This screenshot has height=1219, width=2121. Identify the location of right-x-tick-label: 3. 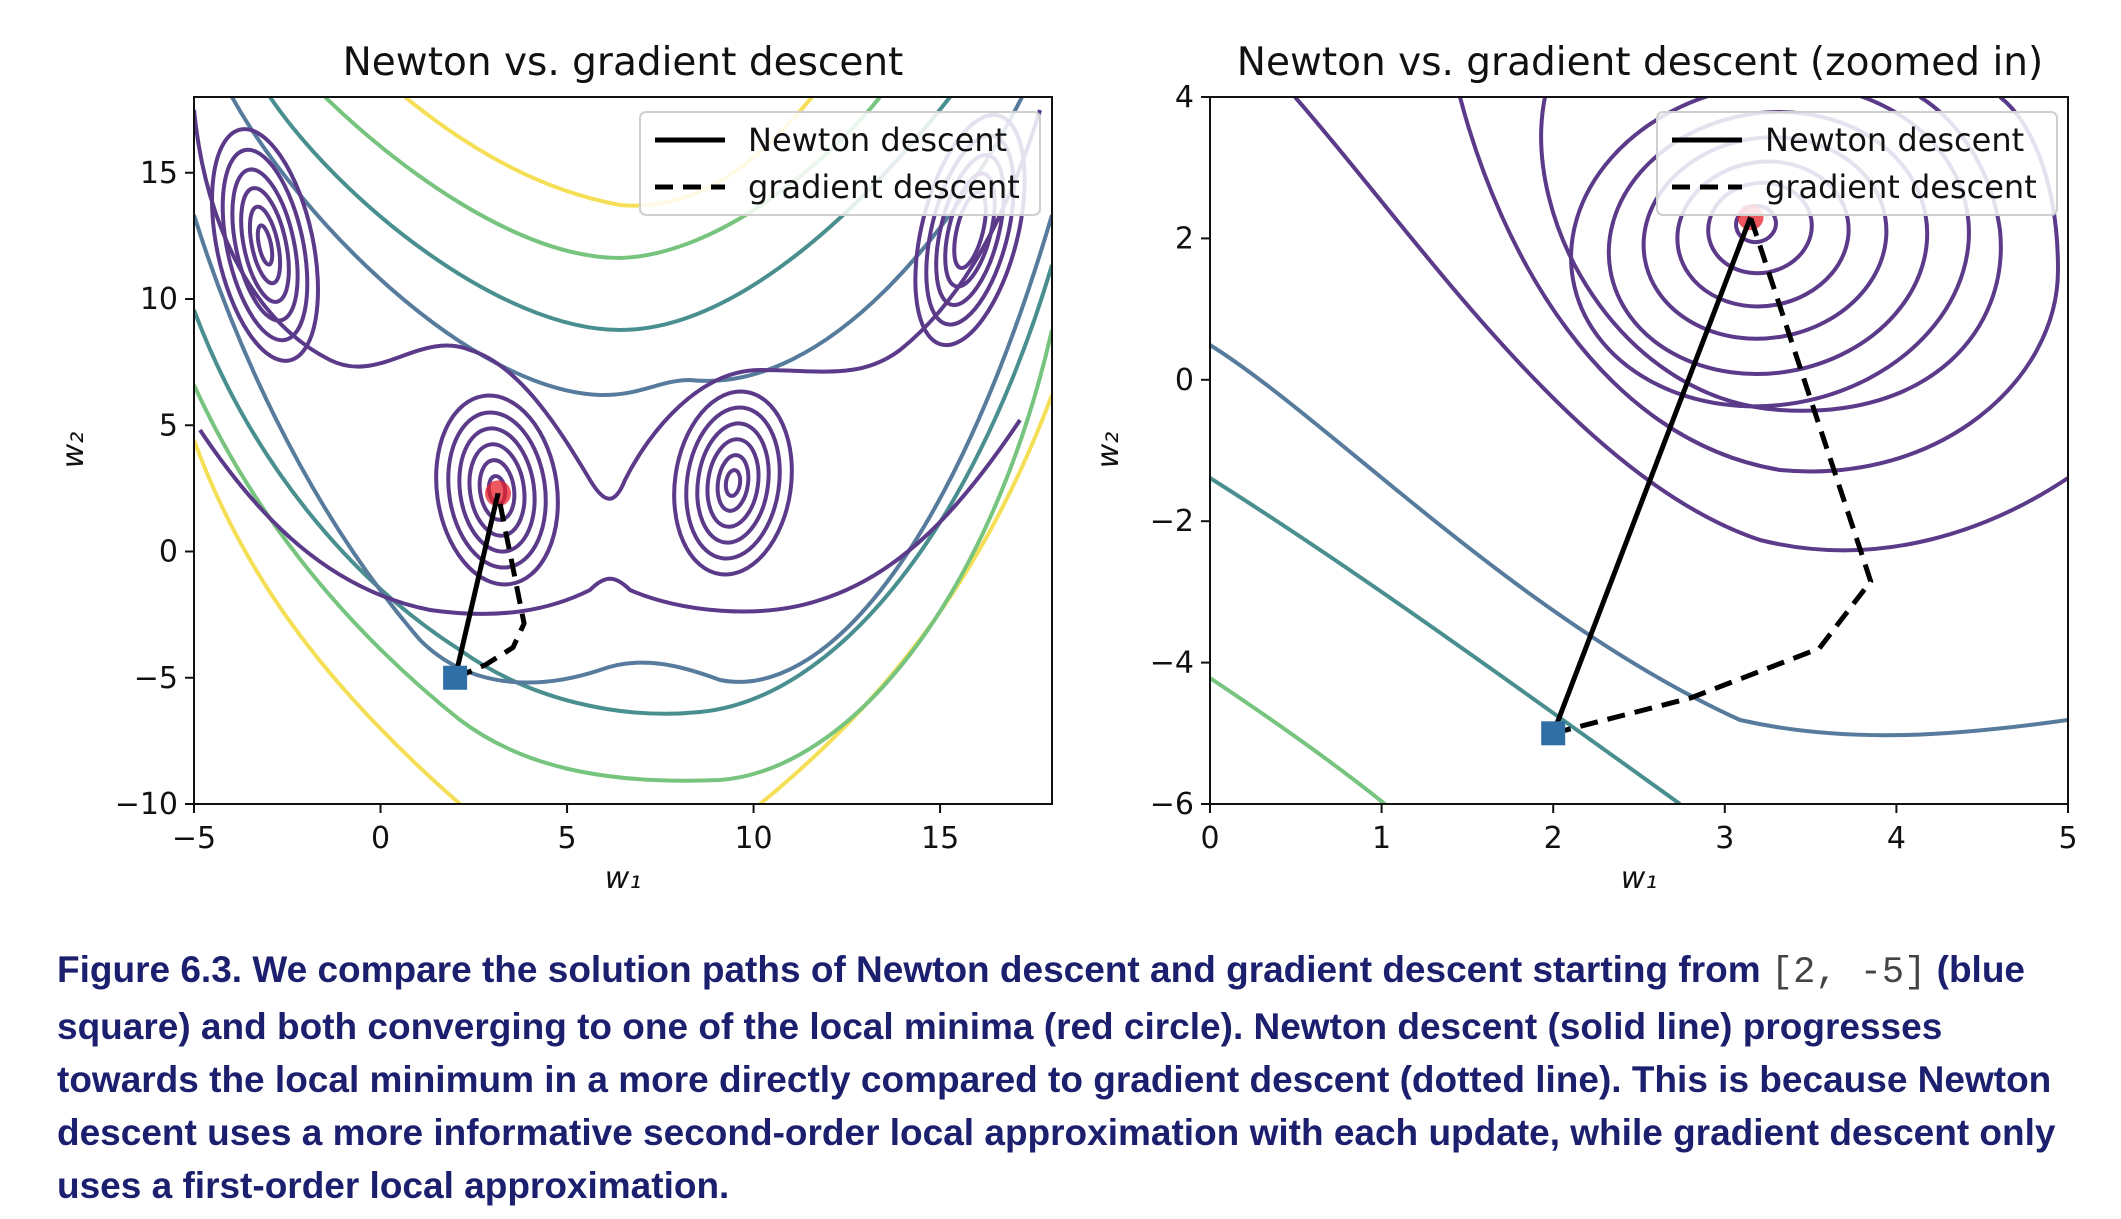
(1724, 838).